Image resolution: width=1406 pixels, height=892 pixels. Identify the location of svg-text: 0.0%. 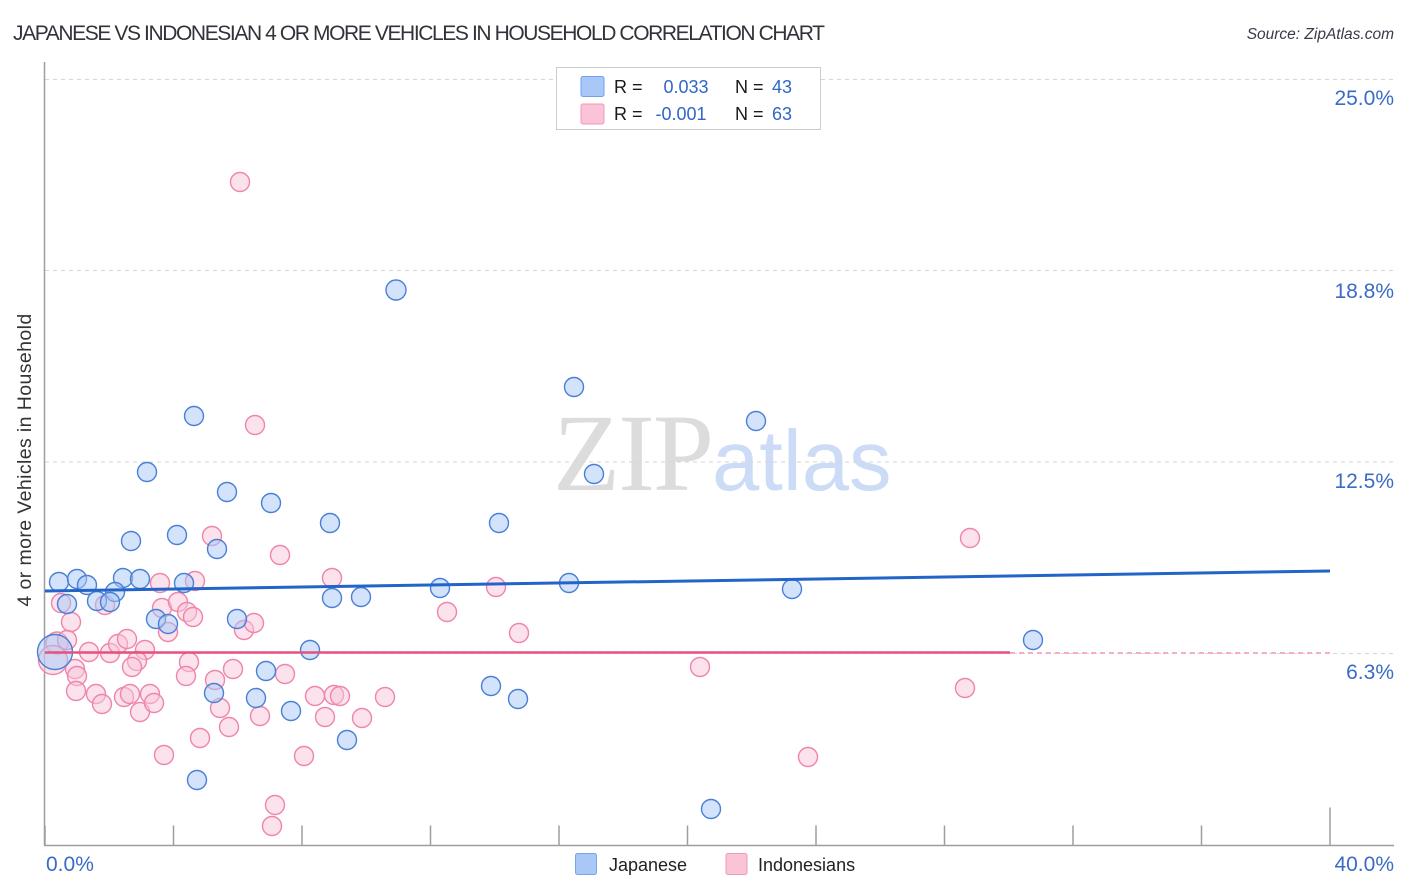
(70, 864).